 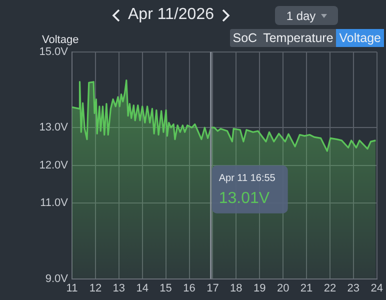 I want to click on text: Temperature, so click(x=298, y=38).